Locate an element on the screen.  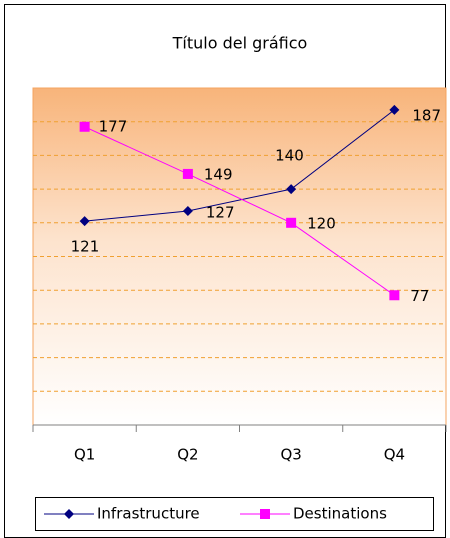
data-label: 140 is located at coordinates (289, 156).